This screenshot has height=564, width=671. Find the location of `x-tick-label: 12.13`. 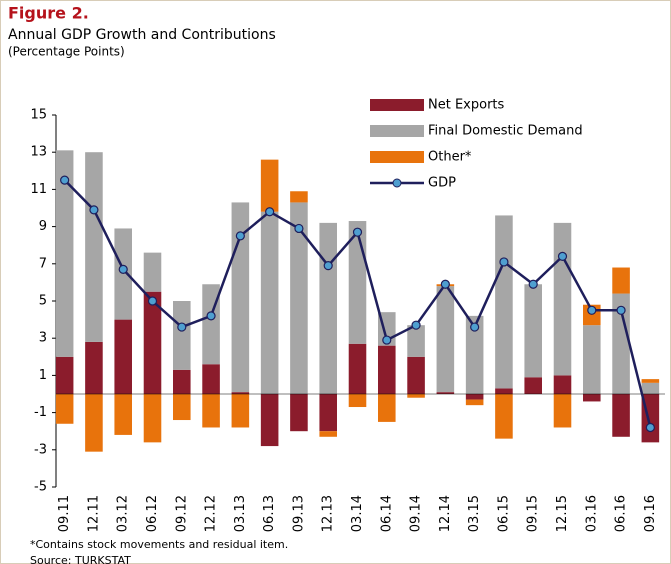

x-tick-label: 12.13 is located at coordinates (328, 513).